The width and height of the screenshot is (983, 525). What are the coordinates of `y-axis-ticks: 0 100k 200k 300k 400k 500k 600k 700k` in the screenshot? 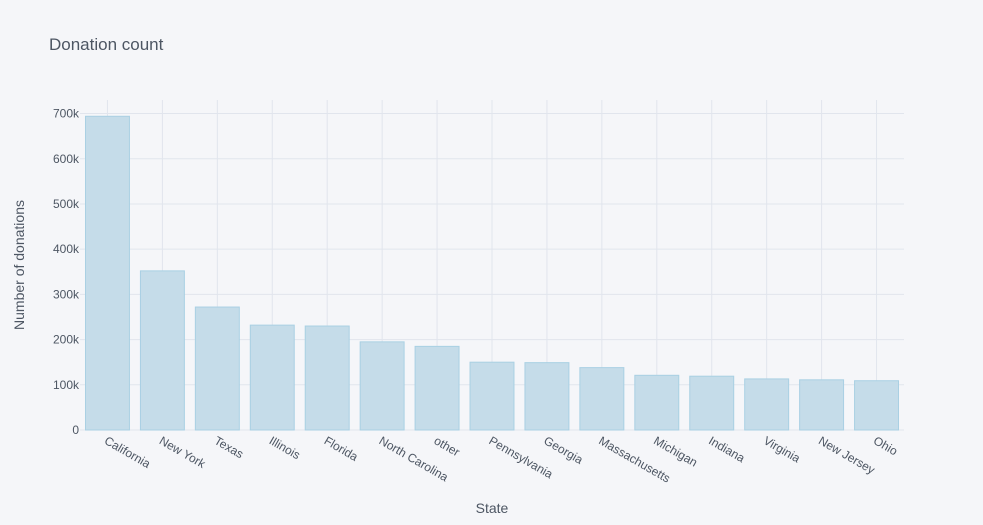 It's located at (66, 272).